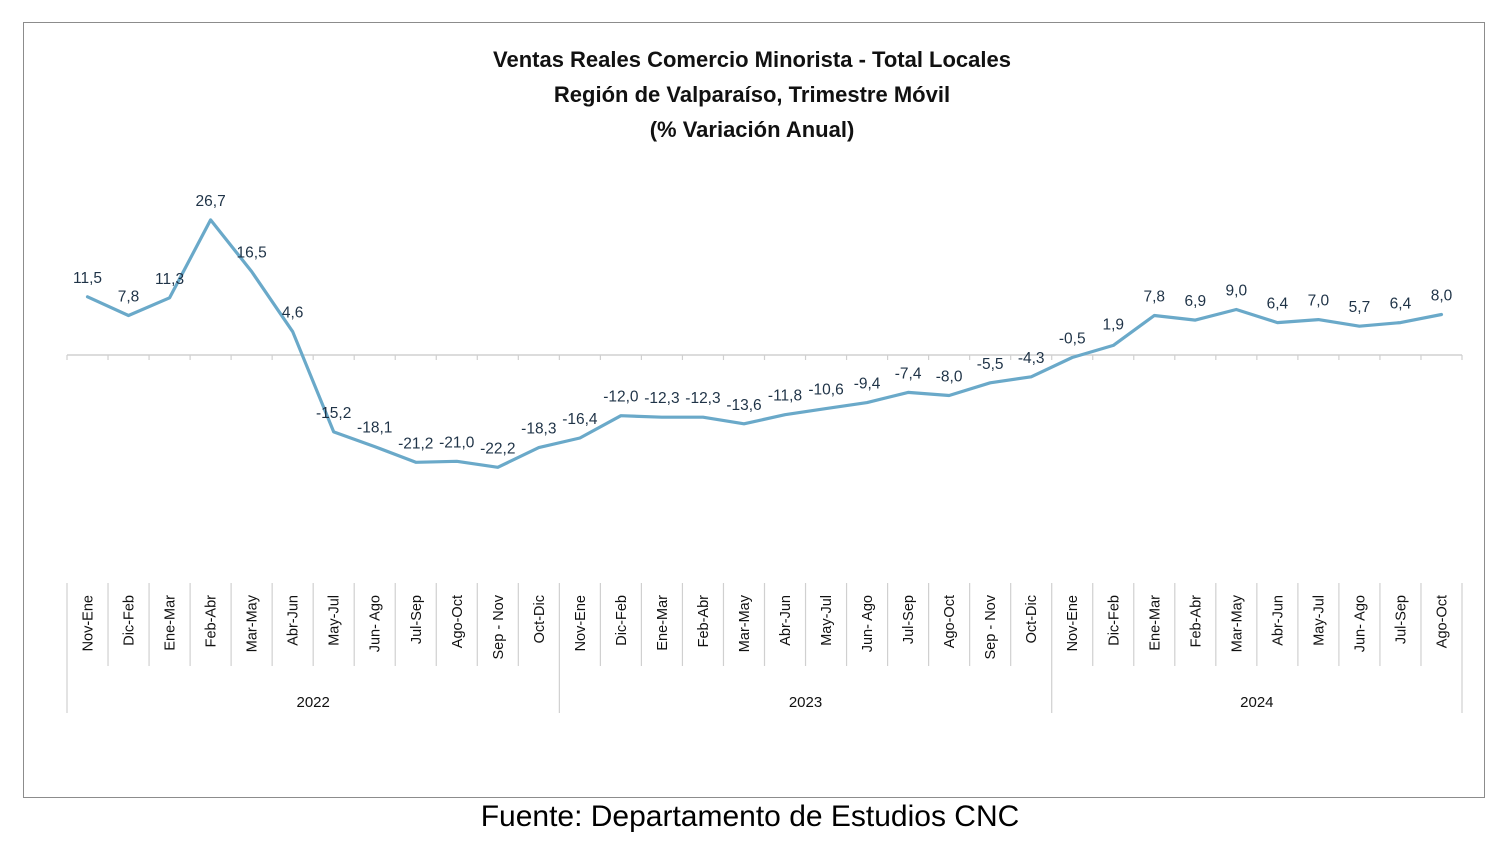 This screenshot has width=1500, height=861. What do you see at coordinates (1237, 290) in the screenshot?
I see `data-label: 9,0` at bounding box center [1237, 290].